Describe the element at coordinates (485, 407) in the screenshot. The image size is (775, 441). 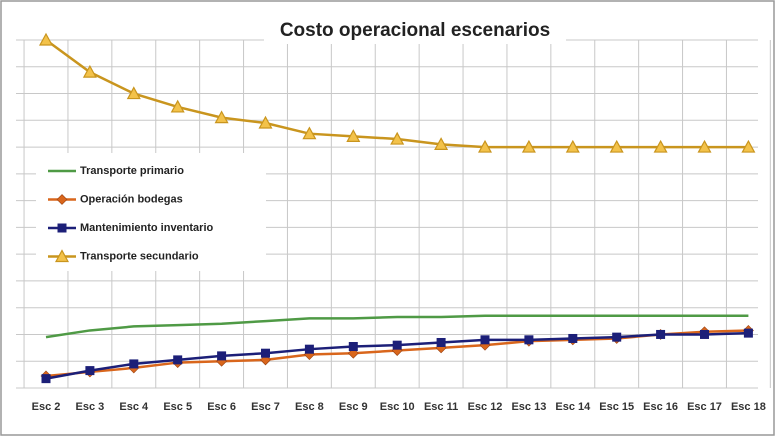
I see `x-tick-label: Esc 12` at that location.